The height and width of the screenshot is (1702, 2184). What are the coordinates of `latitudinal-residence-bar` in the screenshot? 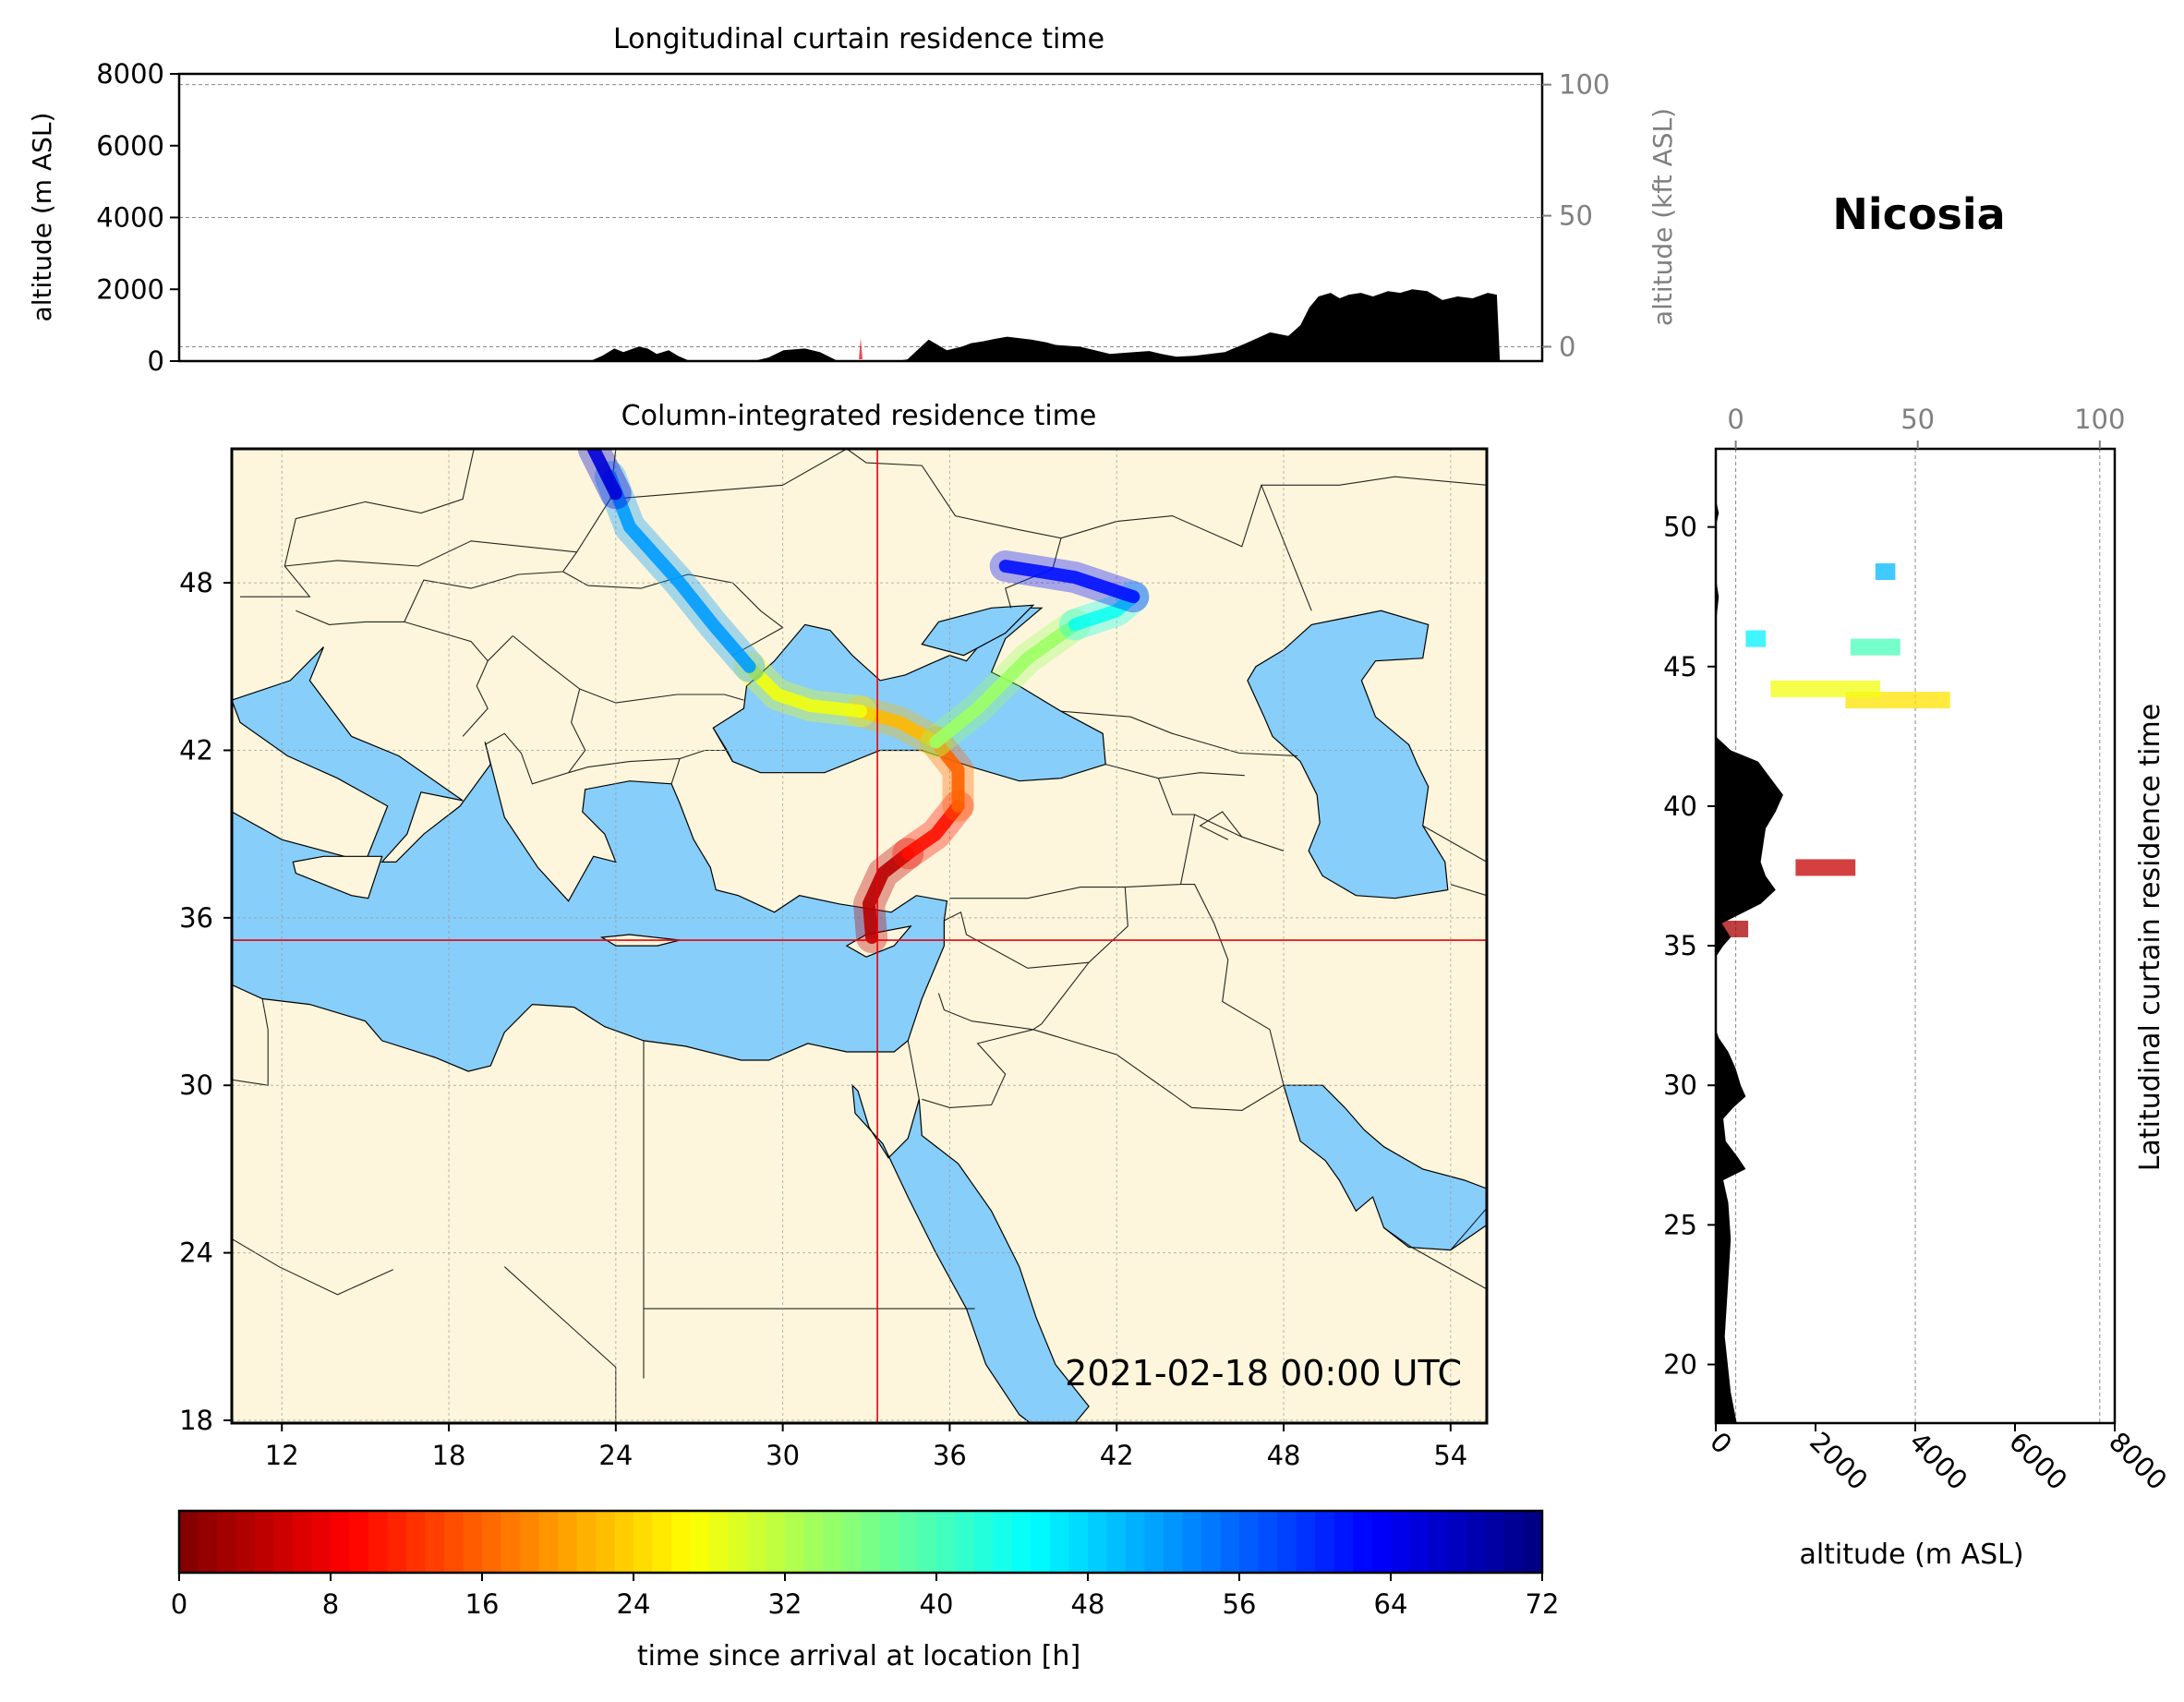 It's located at (1885, 572).